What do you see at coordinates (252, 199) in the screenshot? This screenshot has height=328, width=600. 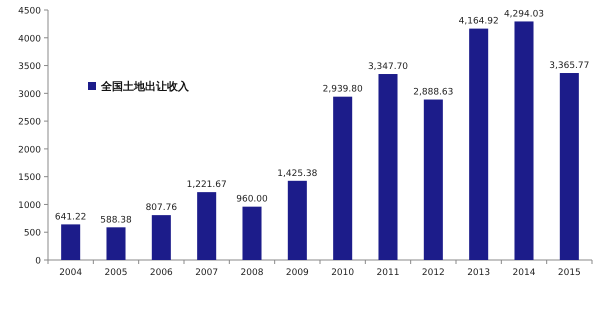 I see `data-label: 960.00` at bounding box center [252, 199].